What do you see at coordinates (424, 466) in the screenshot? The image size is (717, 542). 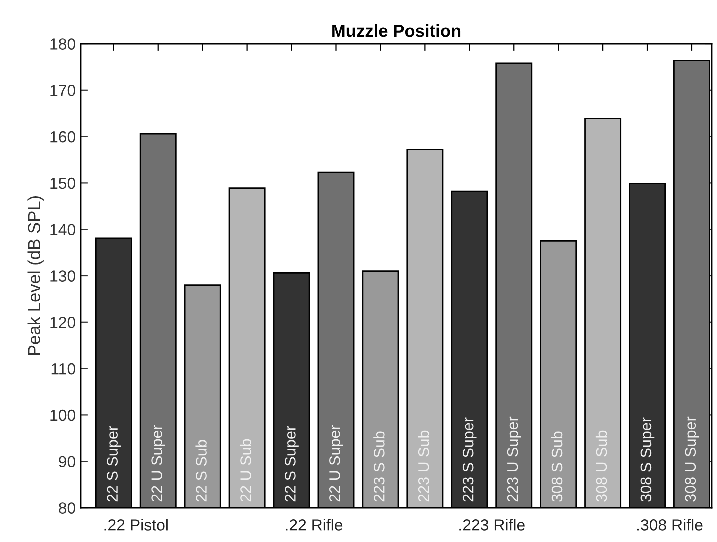 I see `x-tick-label: 223 U Sub` at bounding box center [424, 466].